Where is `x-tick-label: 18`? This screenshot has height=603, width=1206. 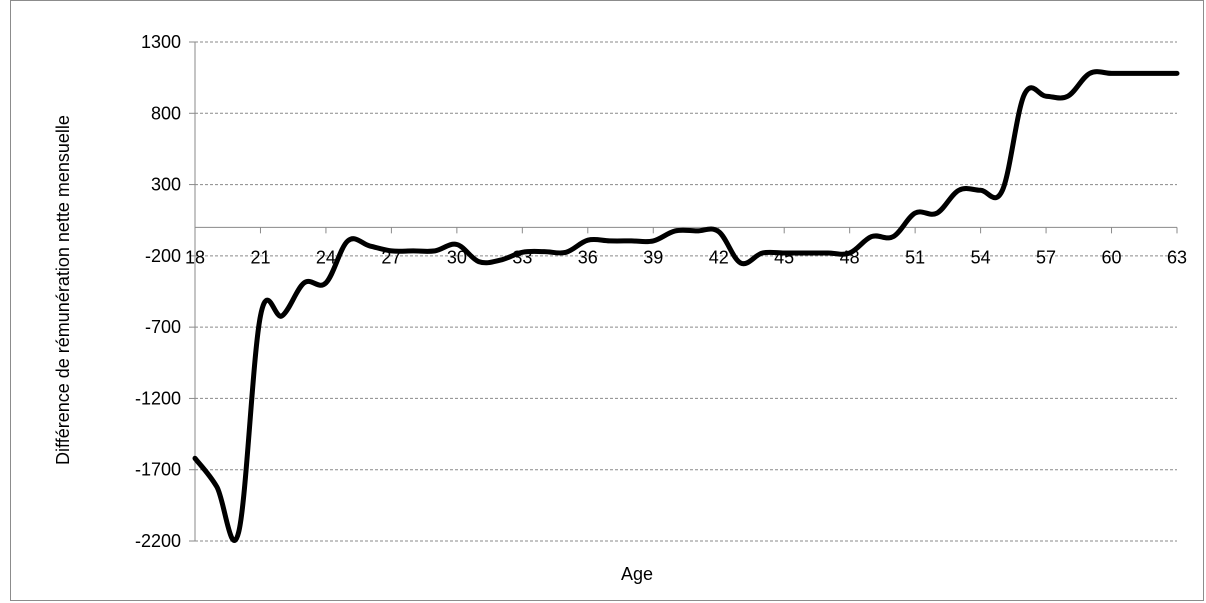 x-tick-label: 18 is located at coordinates (195, 257).